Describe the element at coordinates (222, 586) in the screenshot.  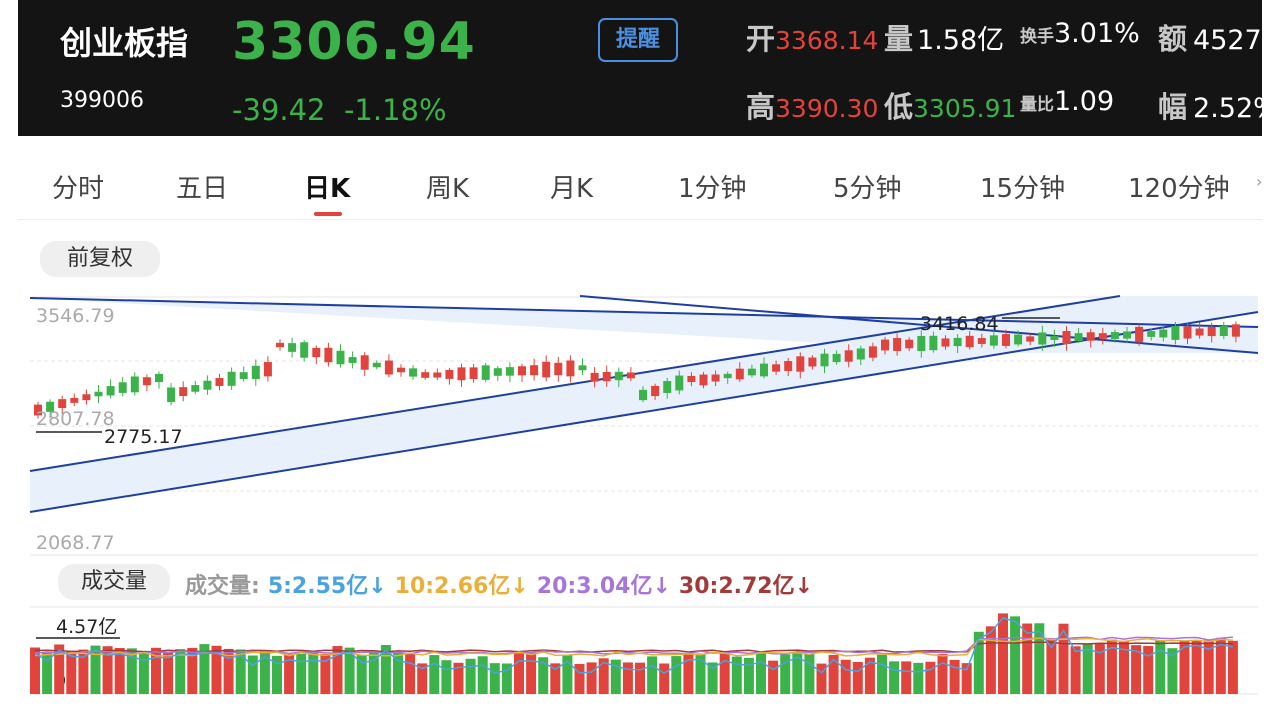
I see `volume-legend-title: 成交量:` at that location.